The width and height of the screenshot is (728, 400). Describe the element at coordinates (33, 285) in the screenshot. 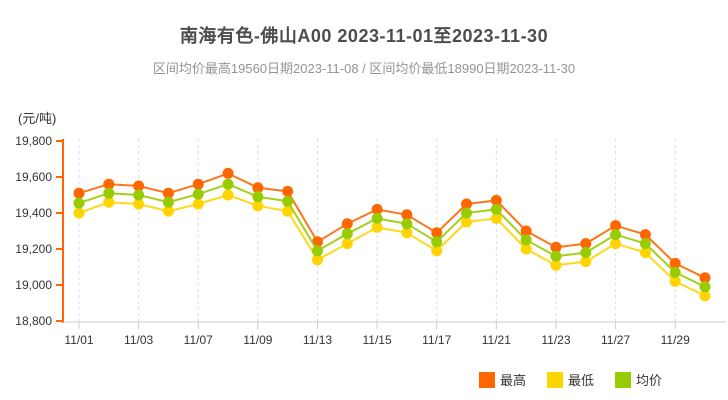

I see `y-axis-label: 19,000` at that location.